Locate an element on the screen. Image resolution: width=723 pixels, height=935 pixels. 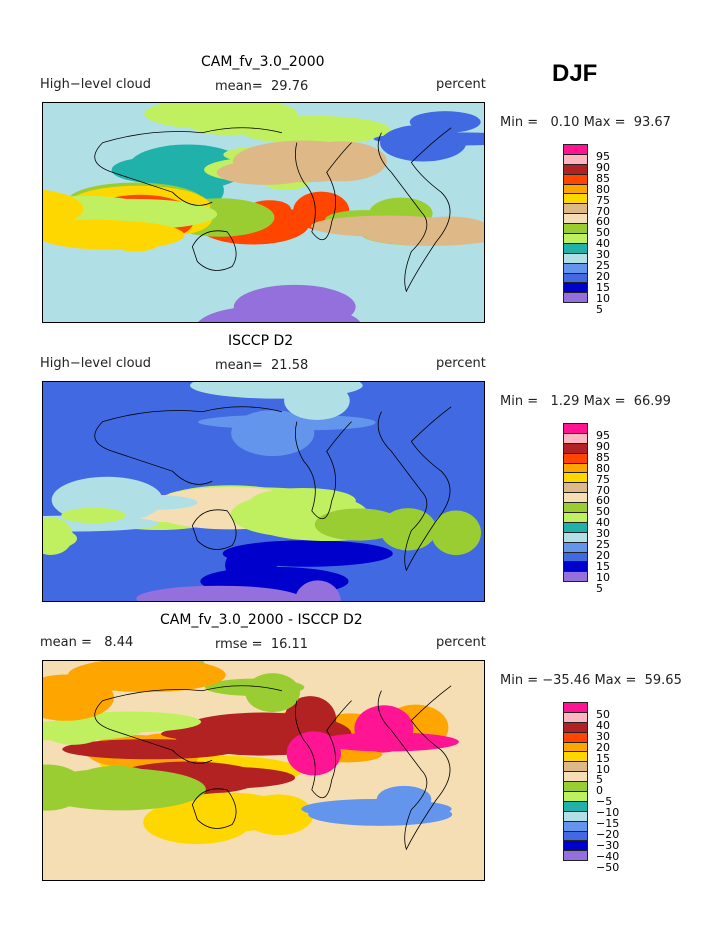
mean-label: mean= 29.76 is located at coordinates (262, 86).